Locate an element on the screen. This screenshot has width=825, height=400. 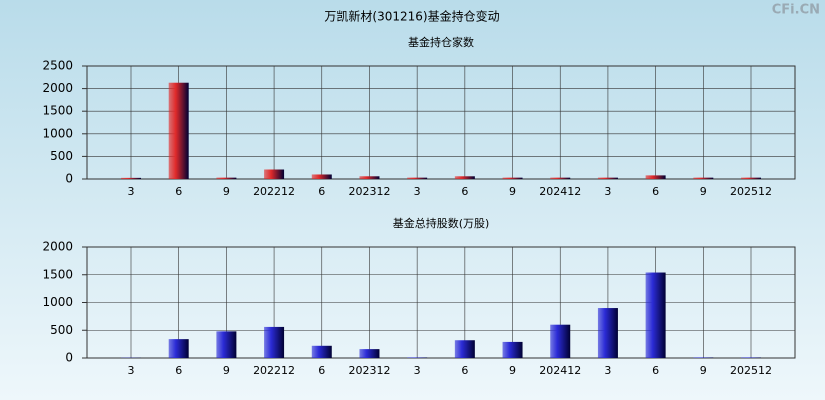
page-title: 万凯新材(301216)基金持仓变动 is located at coordinates (411, 16).